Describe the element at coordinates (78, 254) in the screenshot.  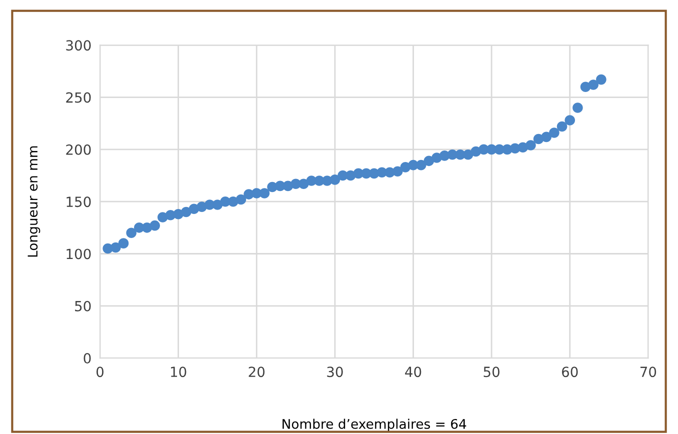
I see `y-tick-label: 100` at that location.